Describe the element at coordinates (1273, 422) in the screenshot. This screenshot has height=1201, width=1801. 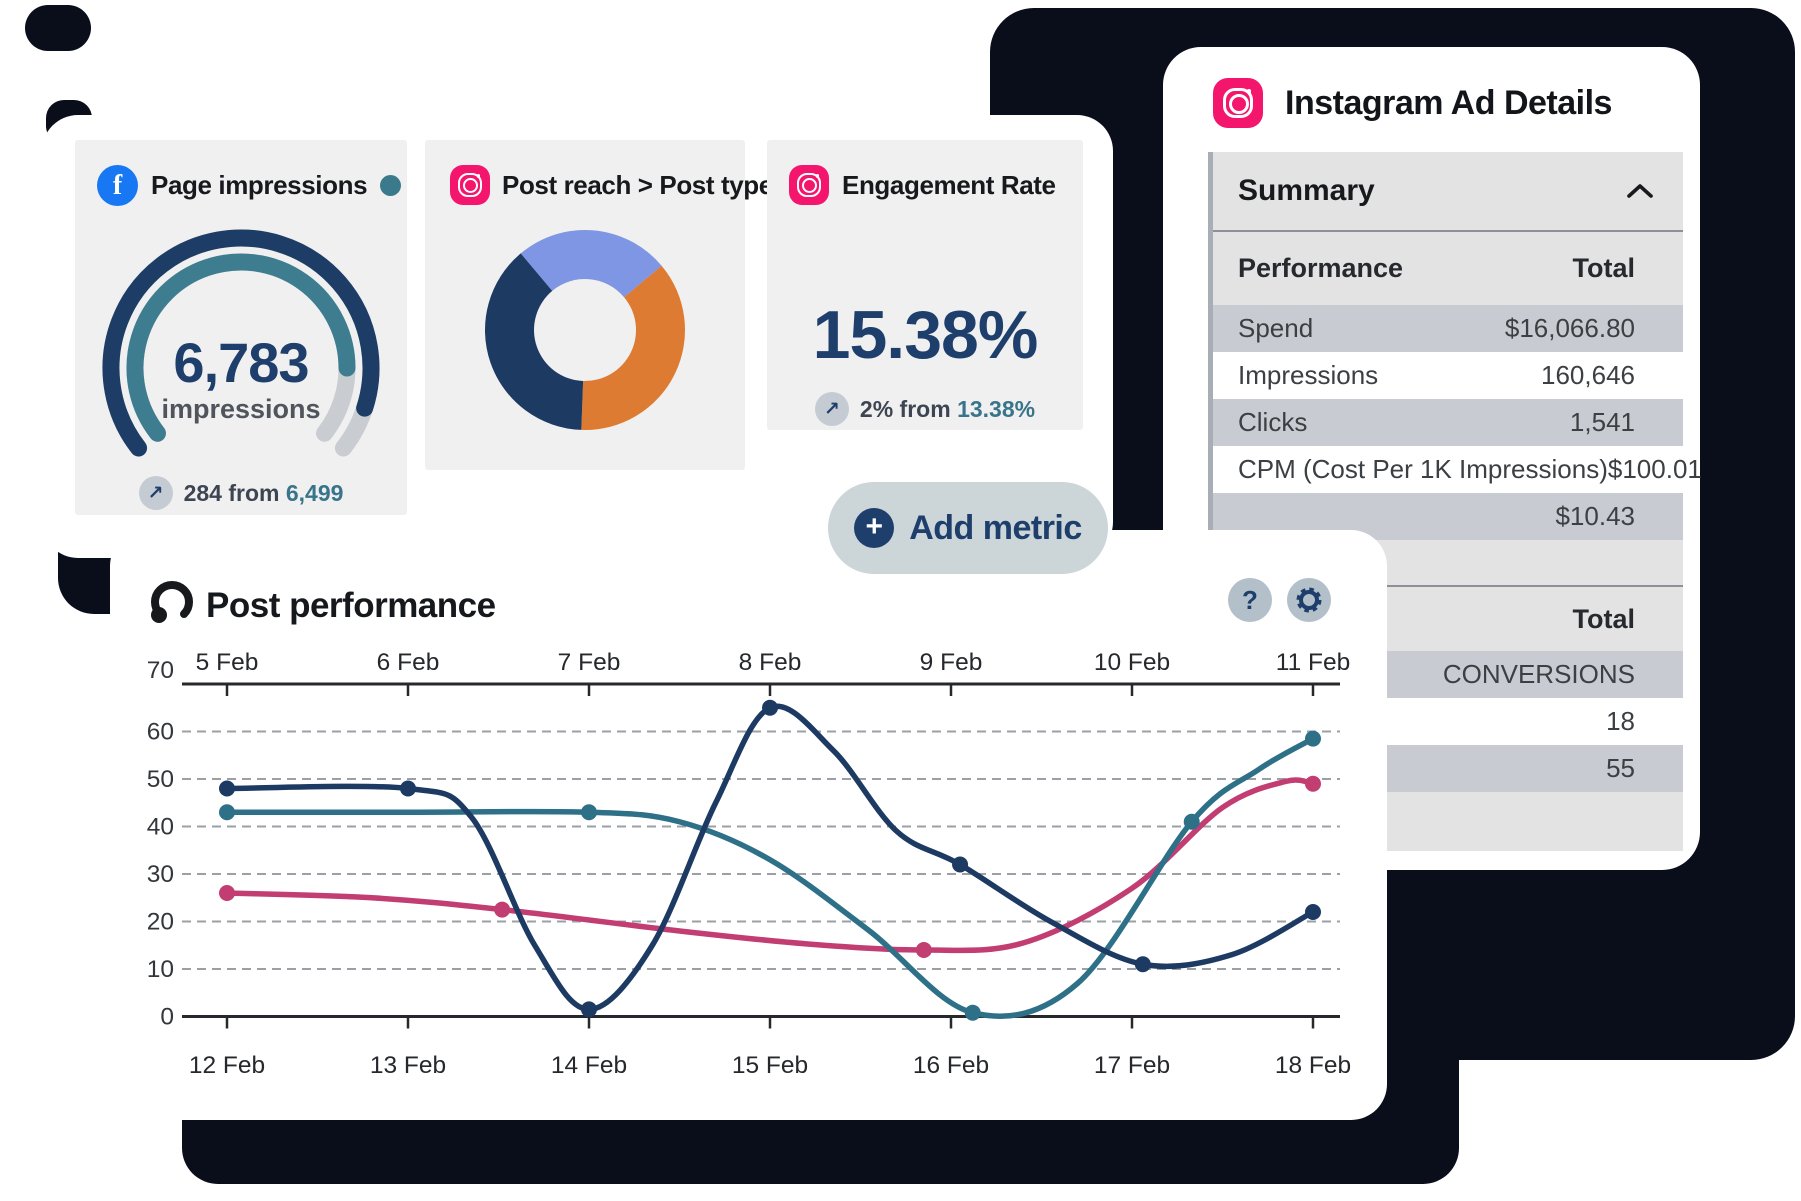
I see `row-label: Clicks` at that location.